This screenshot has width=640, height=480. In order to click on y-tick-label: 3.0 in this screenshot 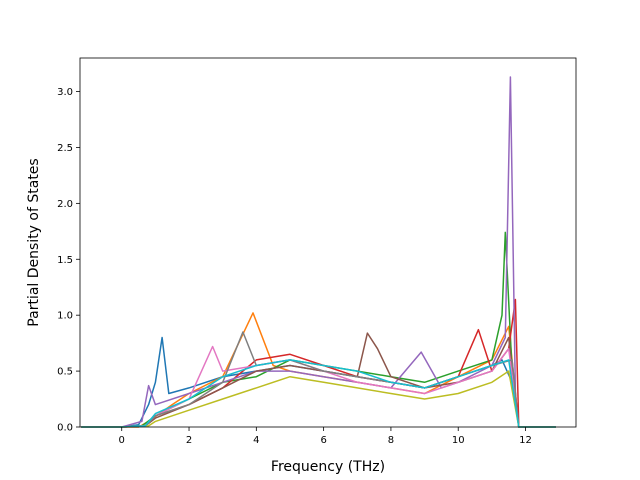, I will do `click(65, 92)`.